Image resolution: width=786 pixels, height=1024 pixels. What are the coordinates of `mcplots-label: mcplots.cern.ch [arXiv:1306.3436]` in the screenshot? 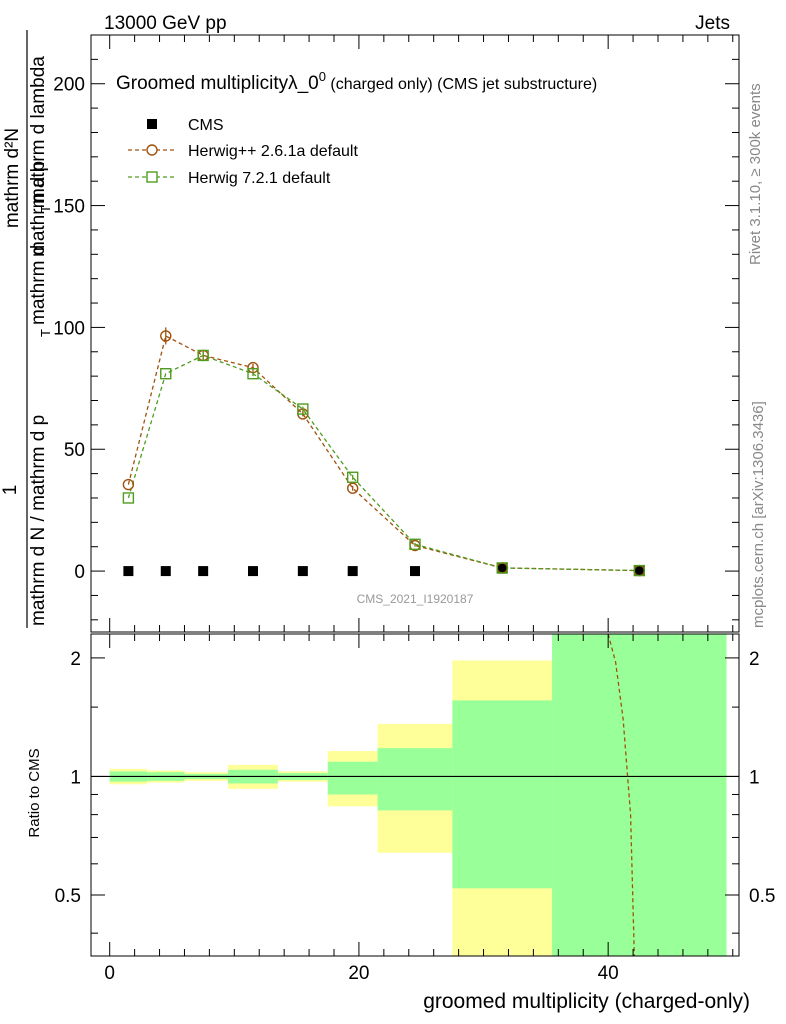 It's located at (758, 514).